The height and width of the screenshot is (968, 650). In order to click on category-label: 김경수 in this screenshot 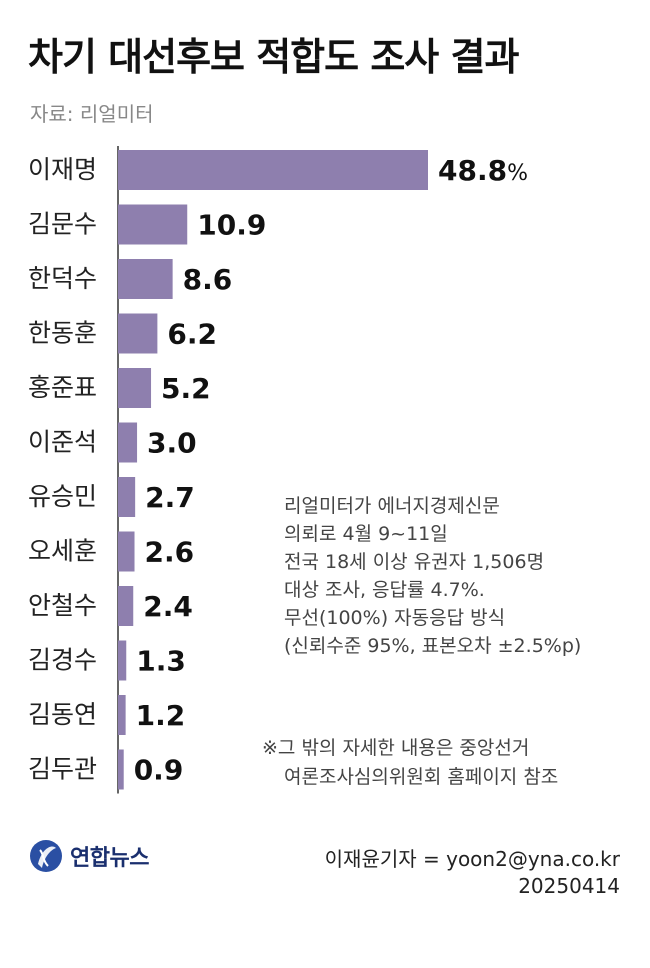, I will do `click(62, 660)`.